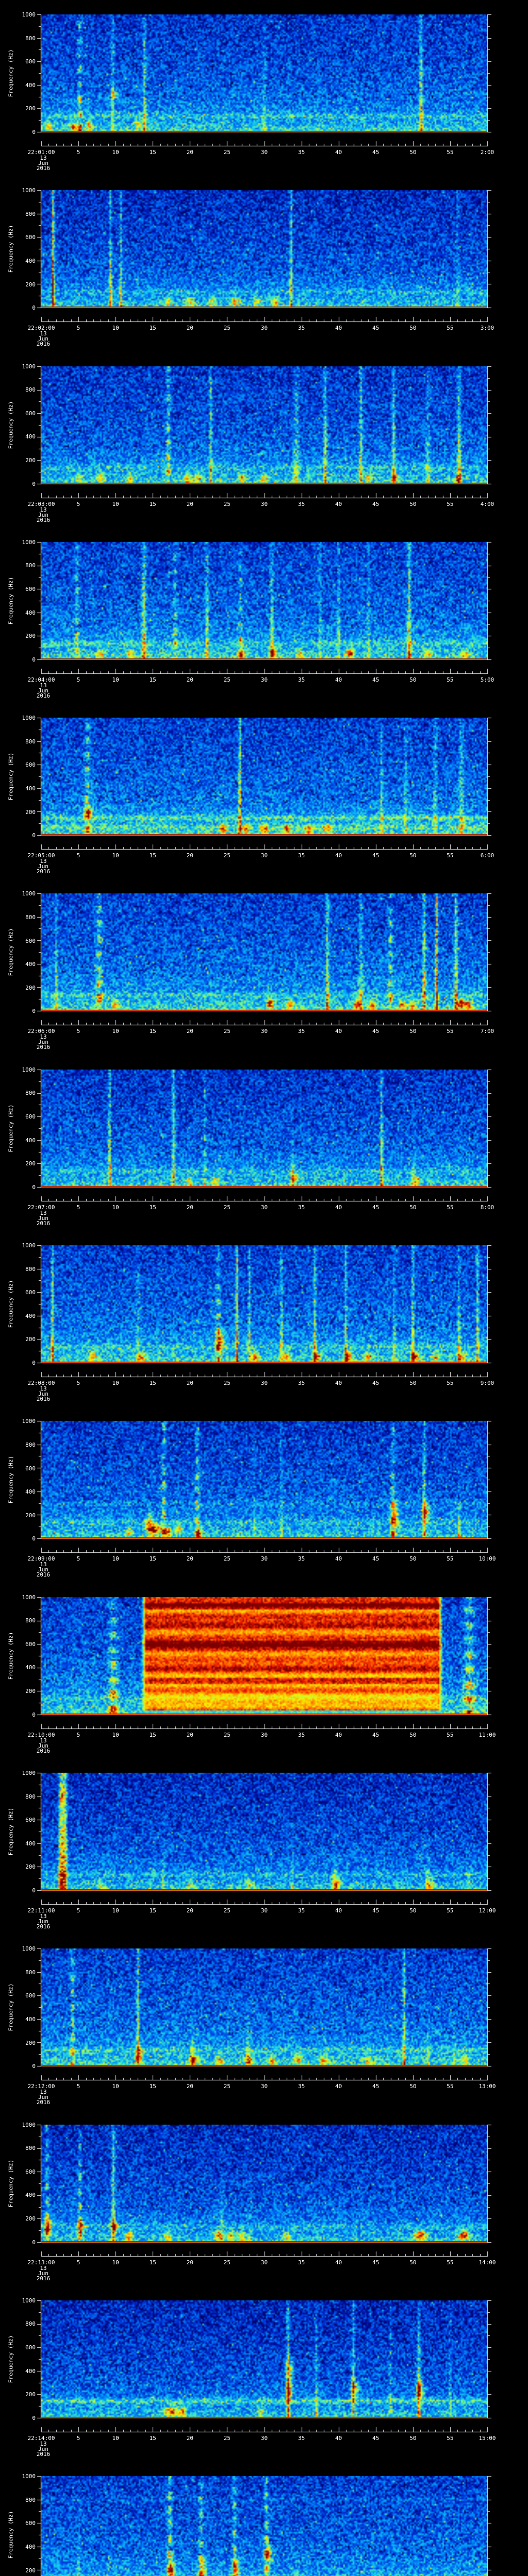  Describe the element at coordinates (41, 1559) in the screenshot. I see `start-time-label: 22:09:00` at that location.